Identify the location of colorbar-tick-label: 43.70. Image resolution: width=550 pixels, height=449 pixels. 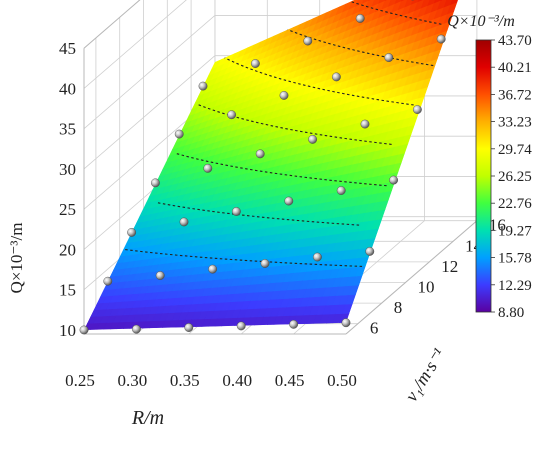
(515, 41).